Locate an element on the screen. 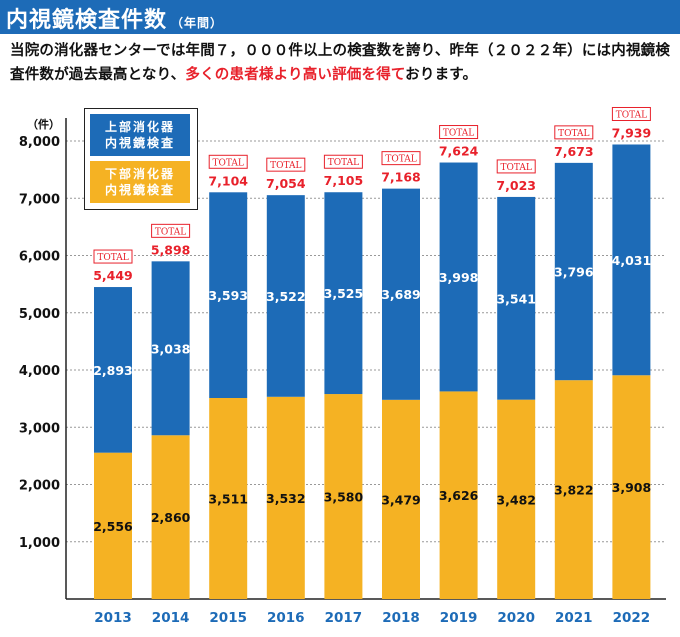  y-tick-label: 5,000 is located at coordinates (39, 314).